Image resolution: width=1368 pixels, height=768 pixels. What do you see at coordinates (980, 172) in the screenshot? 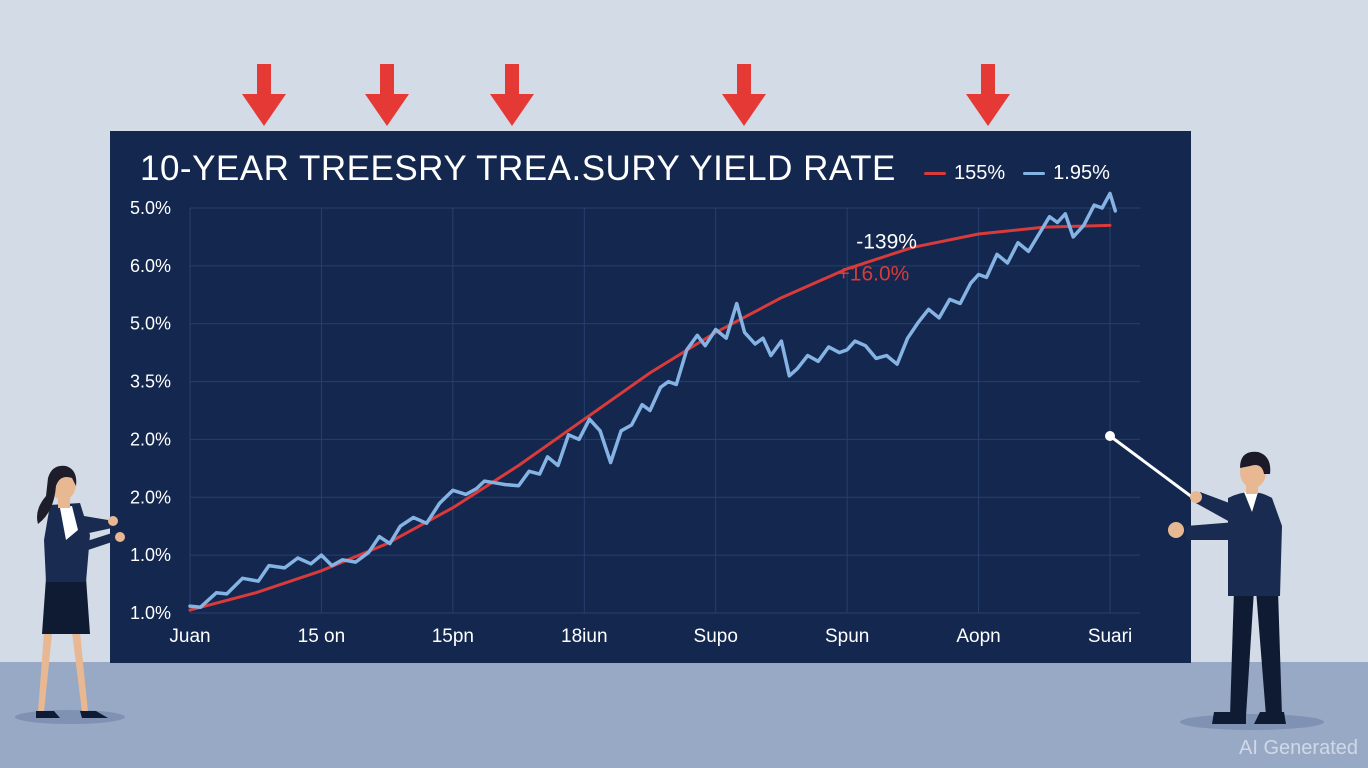
I see `legend-label-red: 155%` at bounding box center [980, 172].